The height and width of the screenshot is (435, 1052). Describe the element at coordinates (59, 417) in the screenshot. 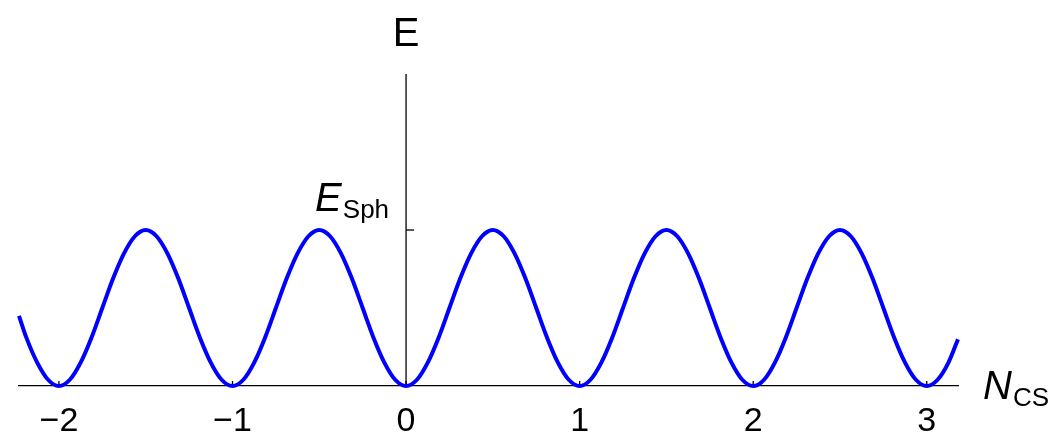

I see `x-tick-label: −2` at that location.